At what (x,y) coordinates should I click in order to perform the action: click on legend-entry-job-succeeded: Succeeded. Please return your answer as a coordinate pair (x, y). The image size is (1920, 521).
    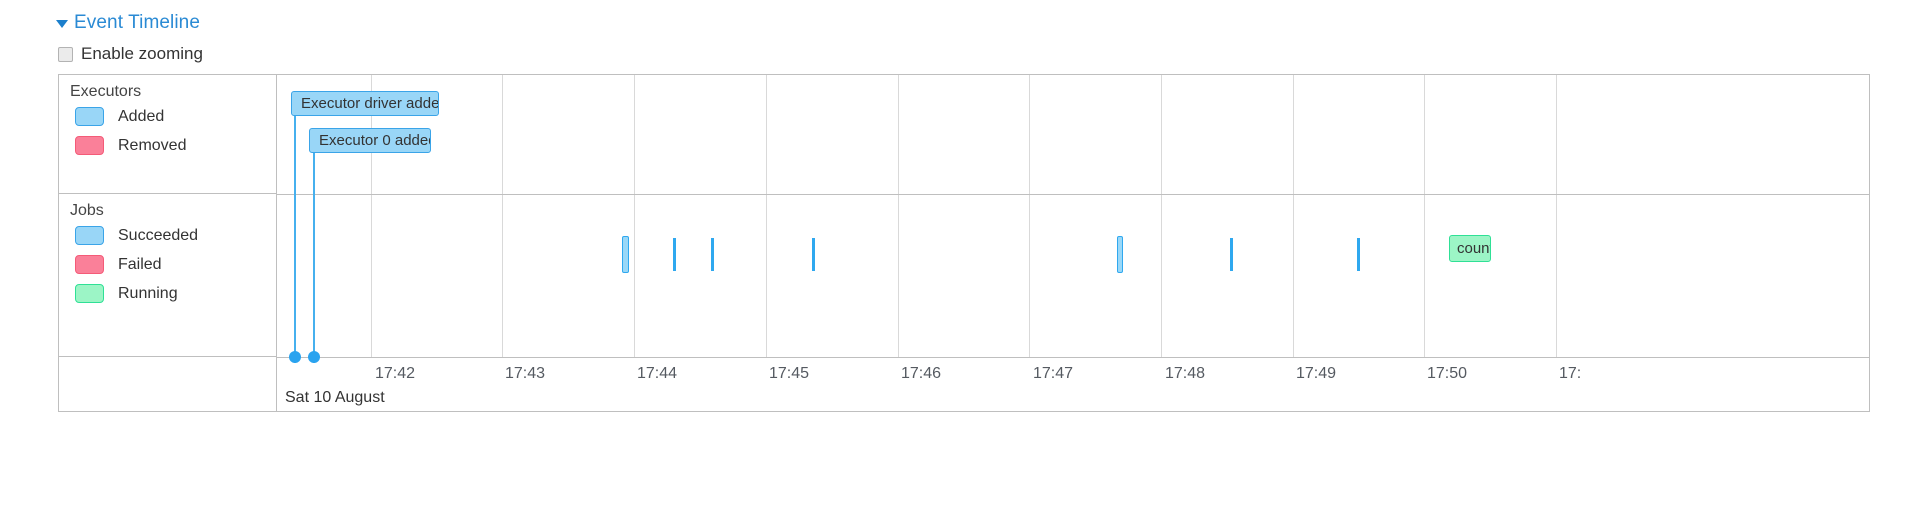
    Looking at the image, I should click on (136, 235).